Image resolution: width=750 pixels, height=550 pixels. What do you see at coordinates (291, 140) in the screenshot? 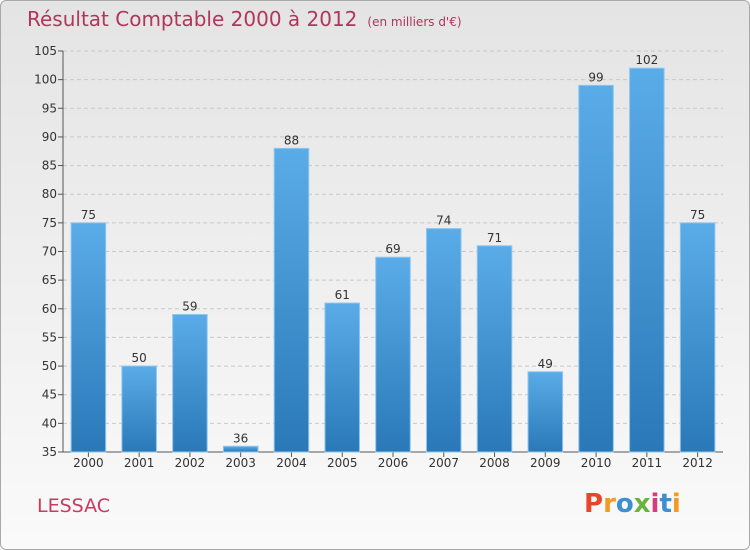
I see `data-label-2004: 88` at bounding box center [291, 140].